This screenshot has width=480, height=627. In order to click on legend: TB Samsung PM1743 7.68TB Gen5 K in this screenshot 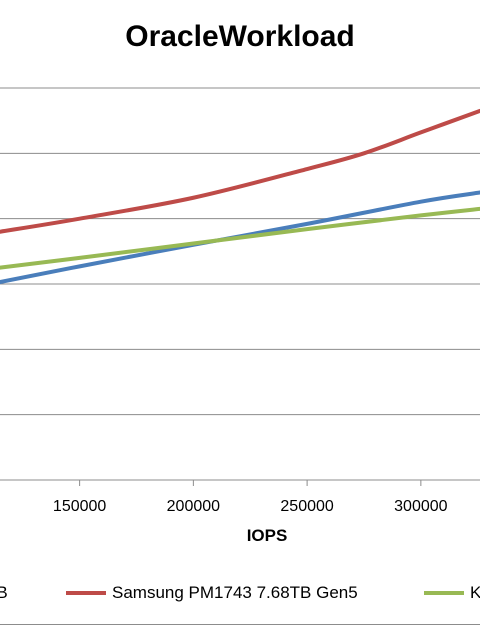, I will do `click(240, 593)`.